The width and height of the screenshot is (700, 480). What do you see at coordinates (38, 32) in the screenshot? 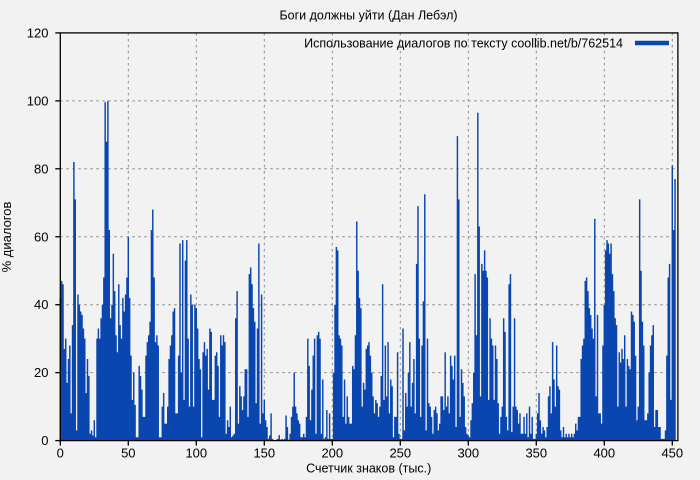
I see `svg-text: 120` at bounding box center [38, 32].